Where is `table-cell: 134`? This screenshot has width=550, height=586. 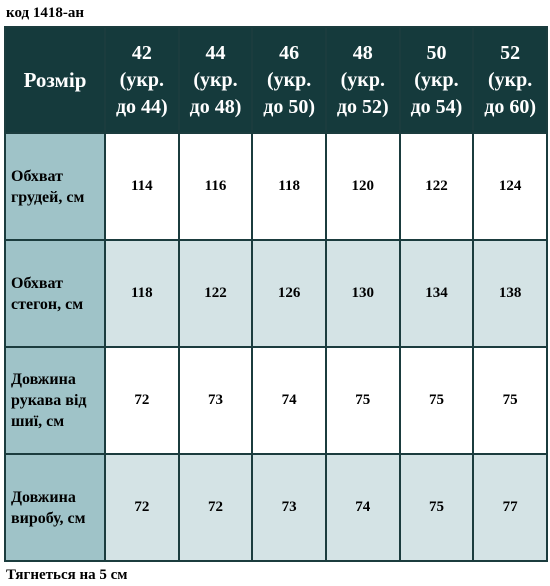 table-cell: 134 is located at coordinates (436, 293).